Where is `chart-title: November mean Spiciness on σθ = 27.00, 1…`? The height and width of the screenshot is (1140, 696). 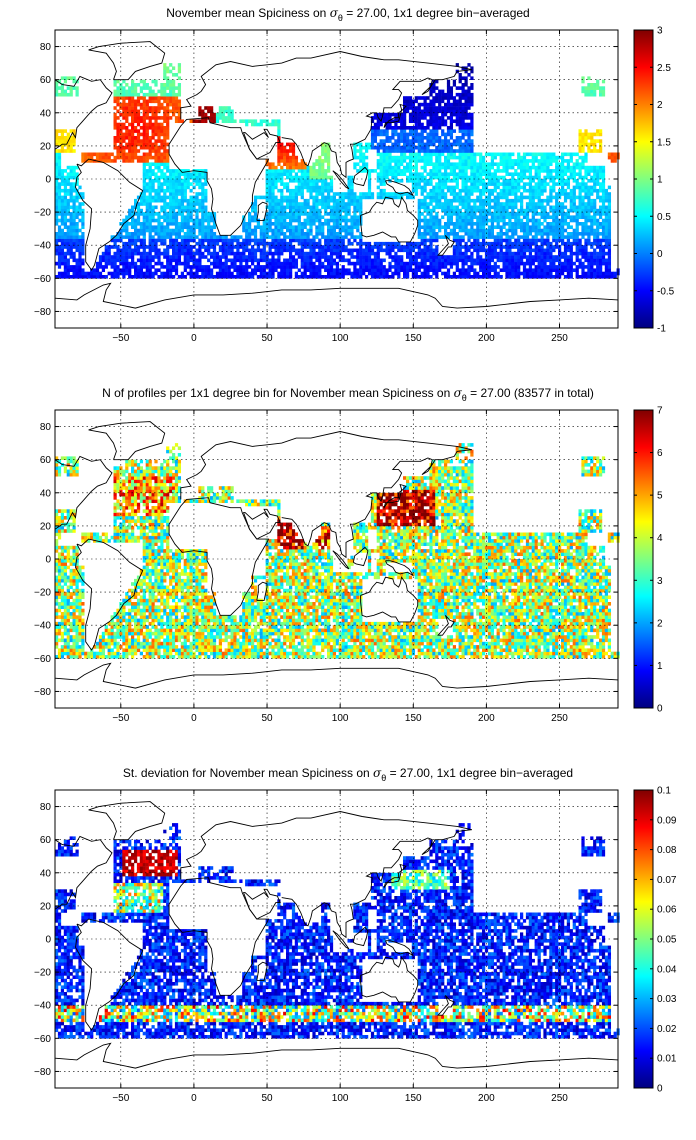 chart-title: November mean Spiciness on σθ = 27.00, 1… is located at coordinates (347, 14).